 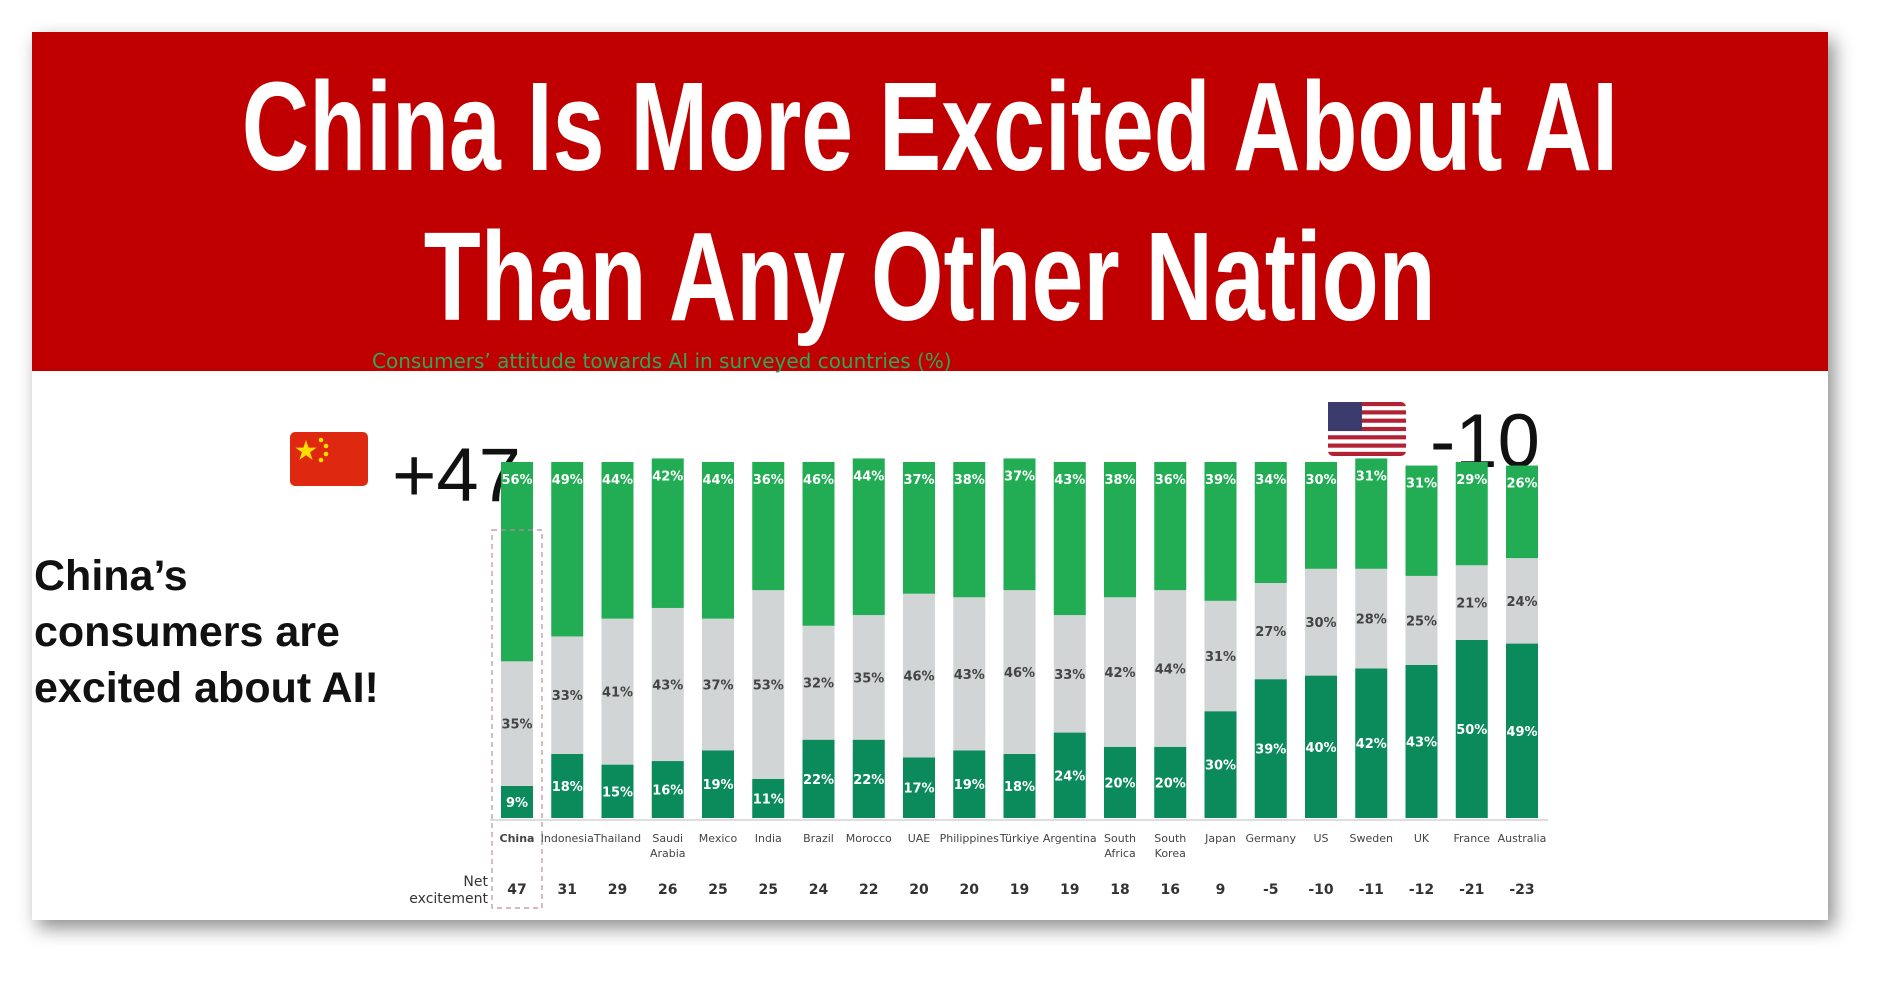 I want to click on tick-label: UK, so click(x=1422, y=838).